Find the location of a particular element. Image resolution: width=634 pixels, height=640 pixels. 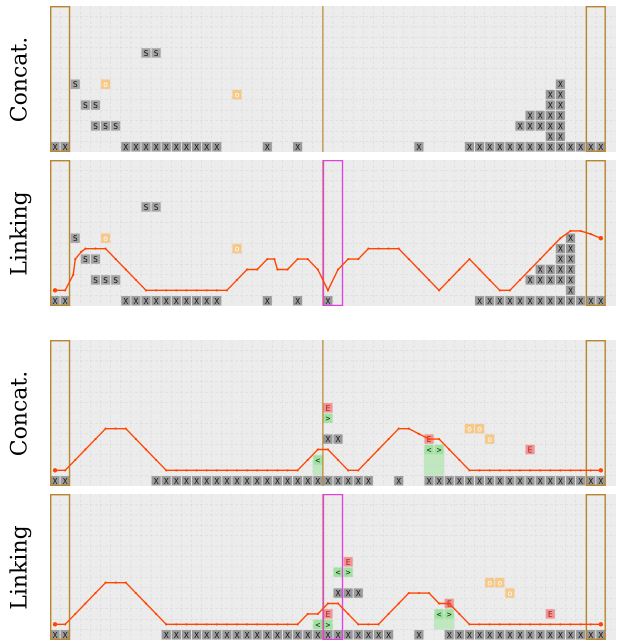

pipe-column is located at coordinates (449, 621).